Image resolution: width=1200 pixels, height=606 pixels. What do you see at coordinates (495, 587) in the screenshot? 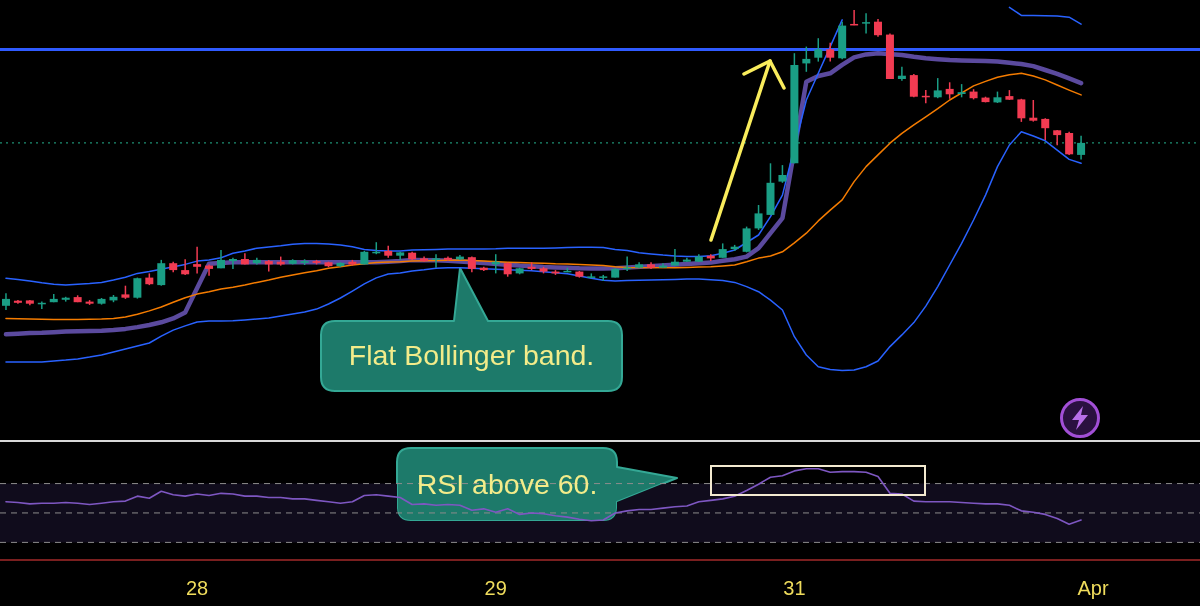
I see `x-tick-label: 29` at bounding box center [495, 587].